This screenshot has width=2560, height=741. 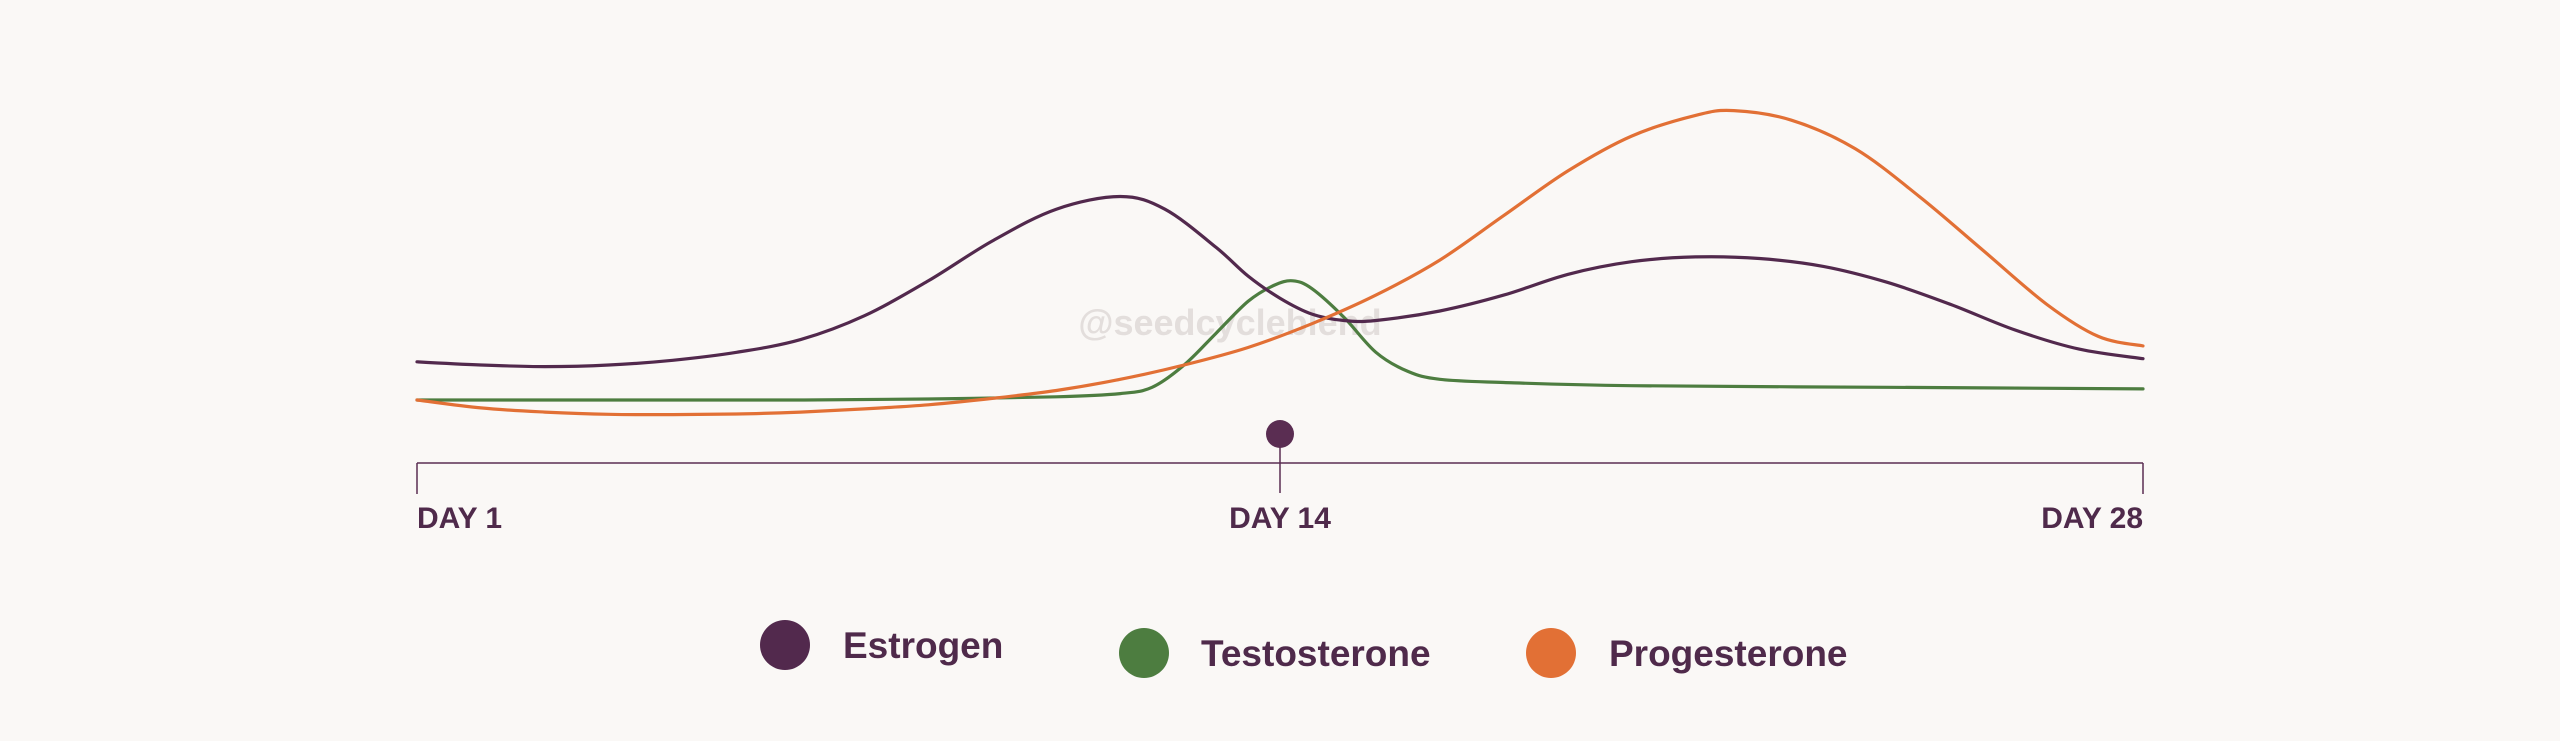 I want to click on x-axis: DAY 1 DAY 14 DAY 28, so click(x=1280, y=477).